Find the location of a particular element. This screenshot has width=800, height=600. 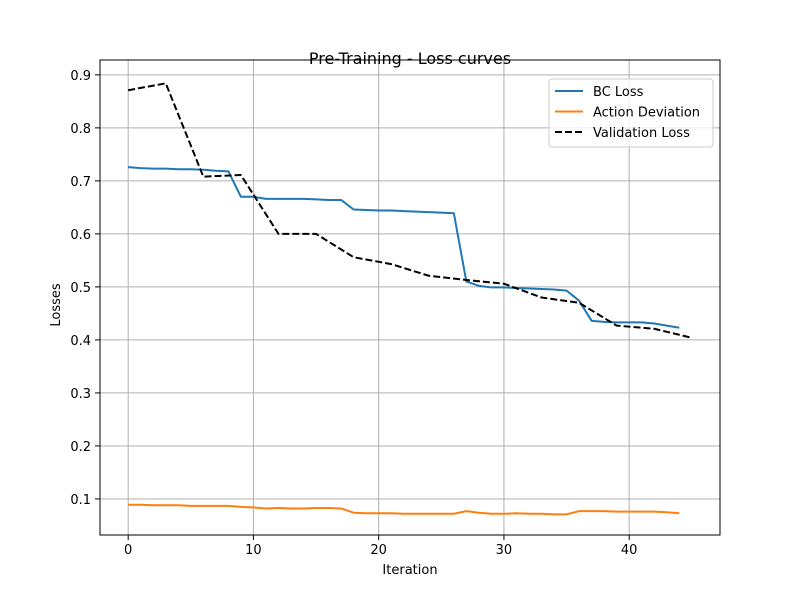

x-tick-label: 0 is located at coordinates (128, 550).